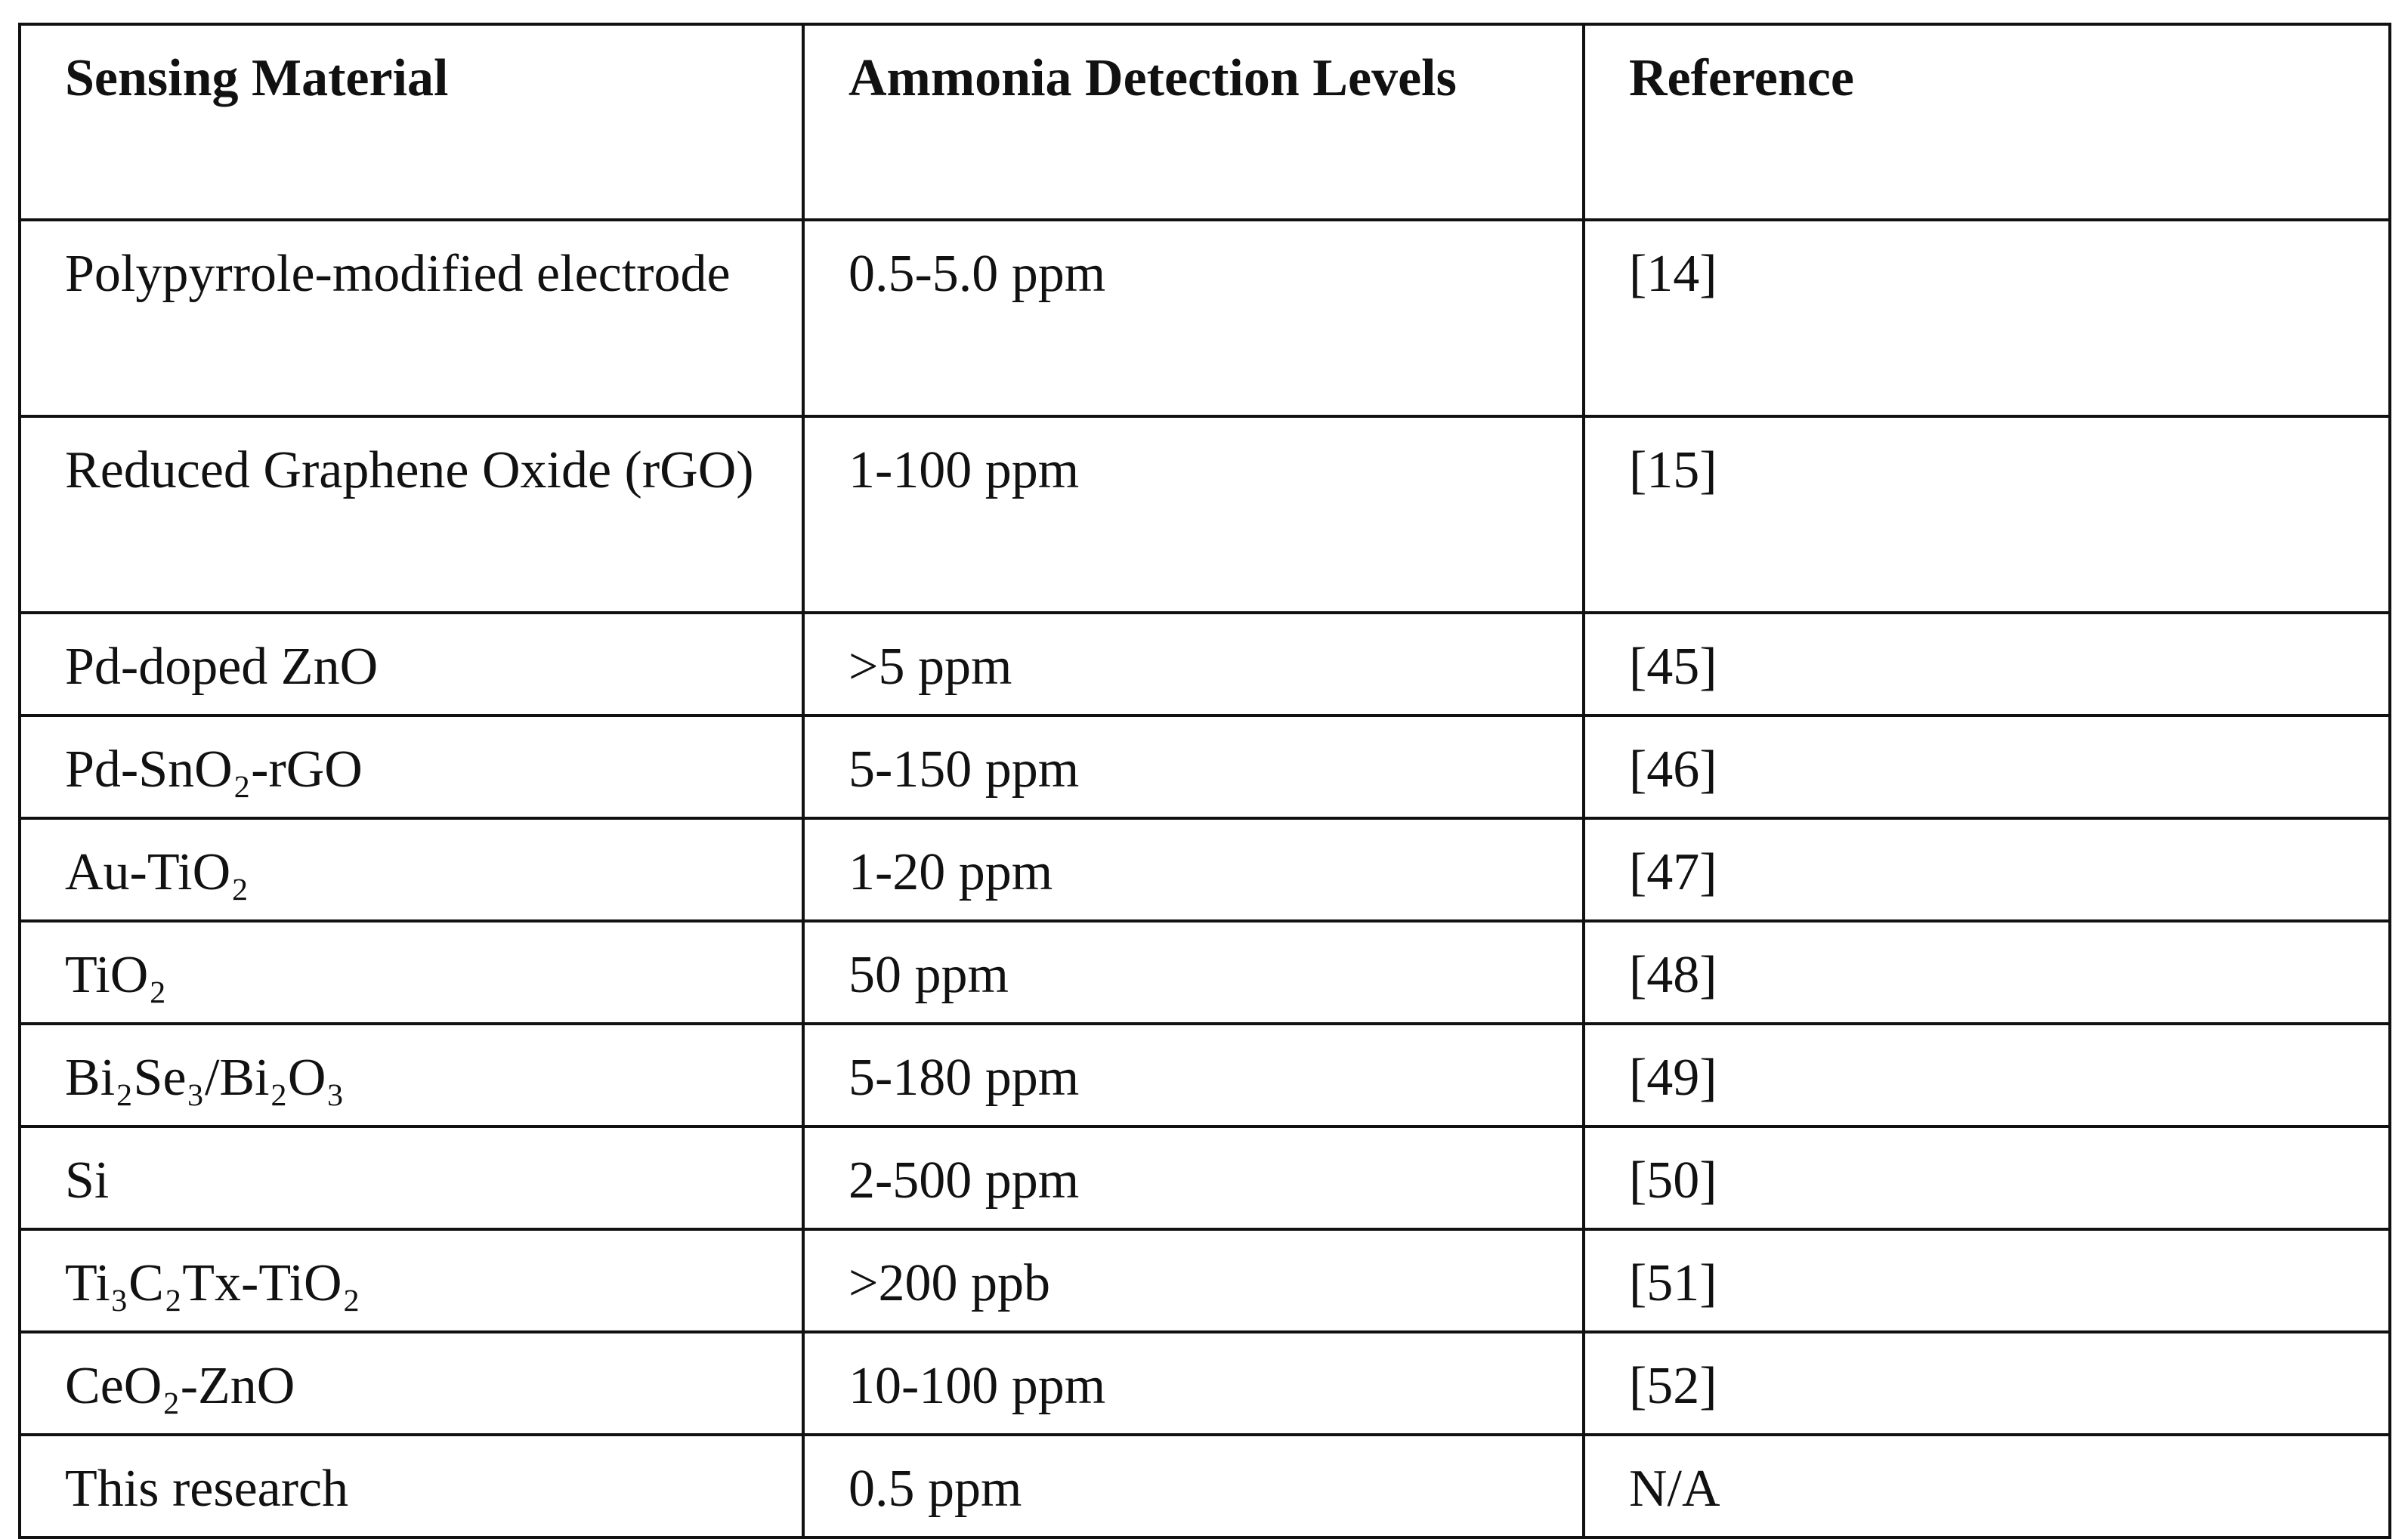 This screenshot has width=2408, height=1539. What do you see at coordinates (411, 1486) in the screenshot?
I see `table-cell: This research` at bounding box center [411, 1486].